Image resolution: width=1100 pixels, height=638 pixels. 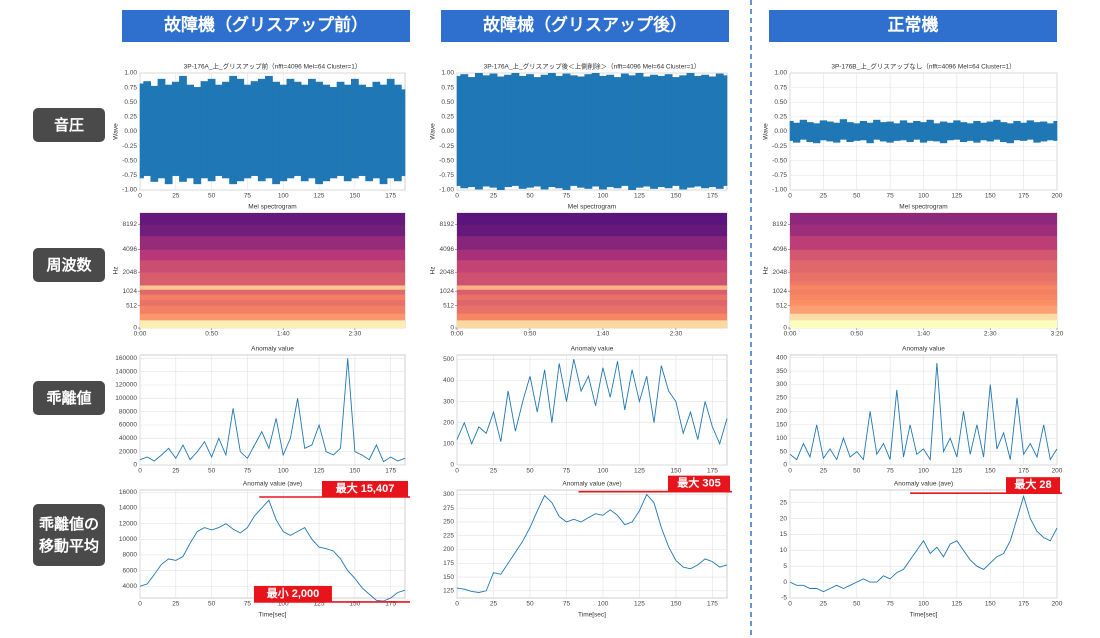 I want to click on chart-title: Anomaly value, so click(x=592, y=349).